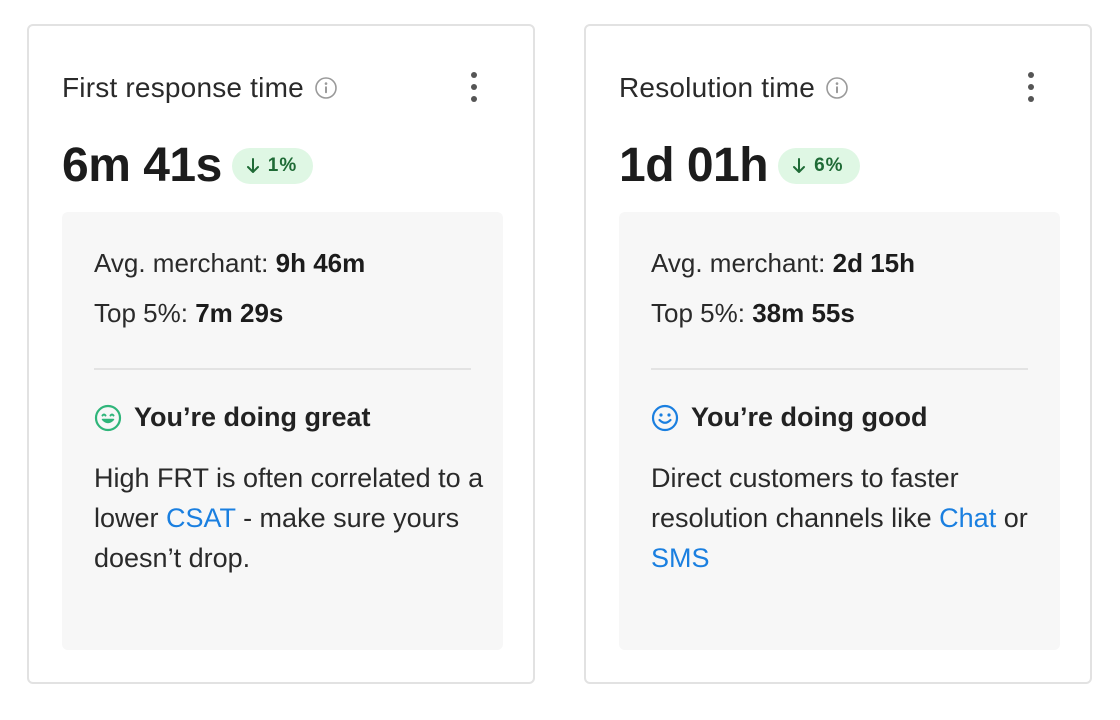 This screenshot has height=720, width=1120. Describe the element at coordinates (201, 518) in the screenshot. I see `csat-link: CSAT` at that location.